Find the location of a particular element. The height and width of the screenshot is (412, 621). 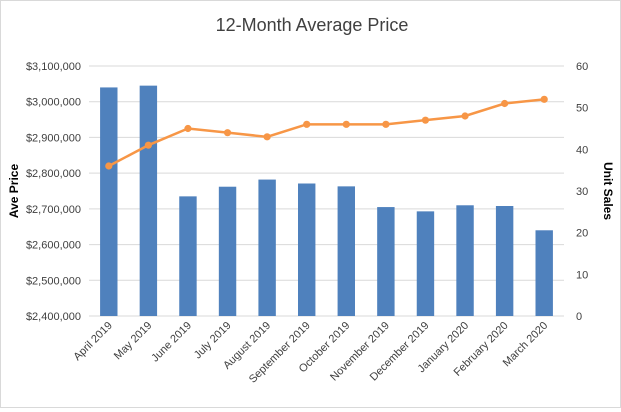

y-right-tick-label: 0 is located at coordinates (579, 317).